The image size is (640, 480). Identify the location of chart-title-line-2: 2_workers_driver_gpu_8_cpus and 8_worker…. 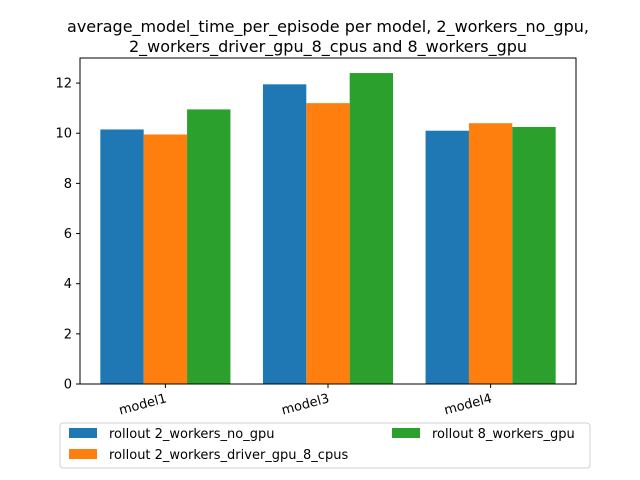
(328, 47).